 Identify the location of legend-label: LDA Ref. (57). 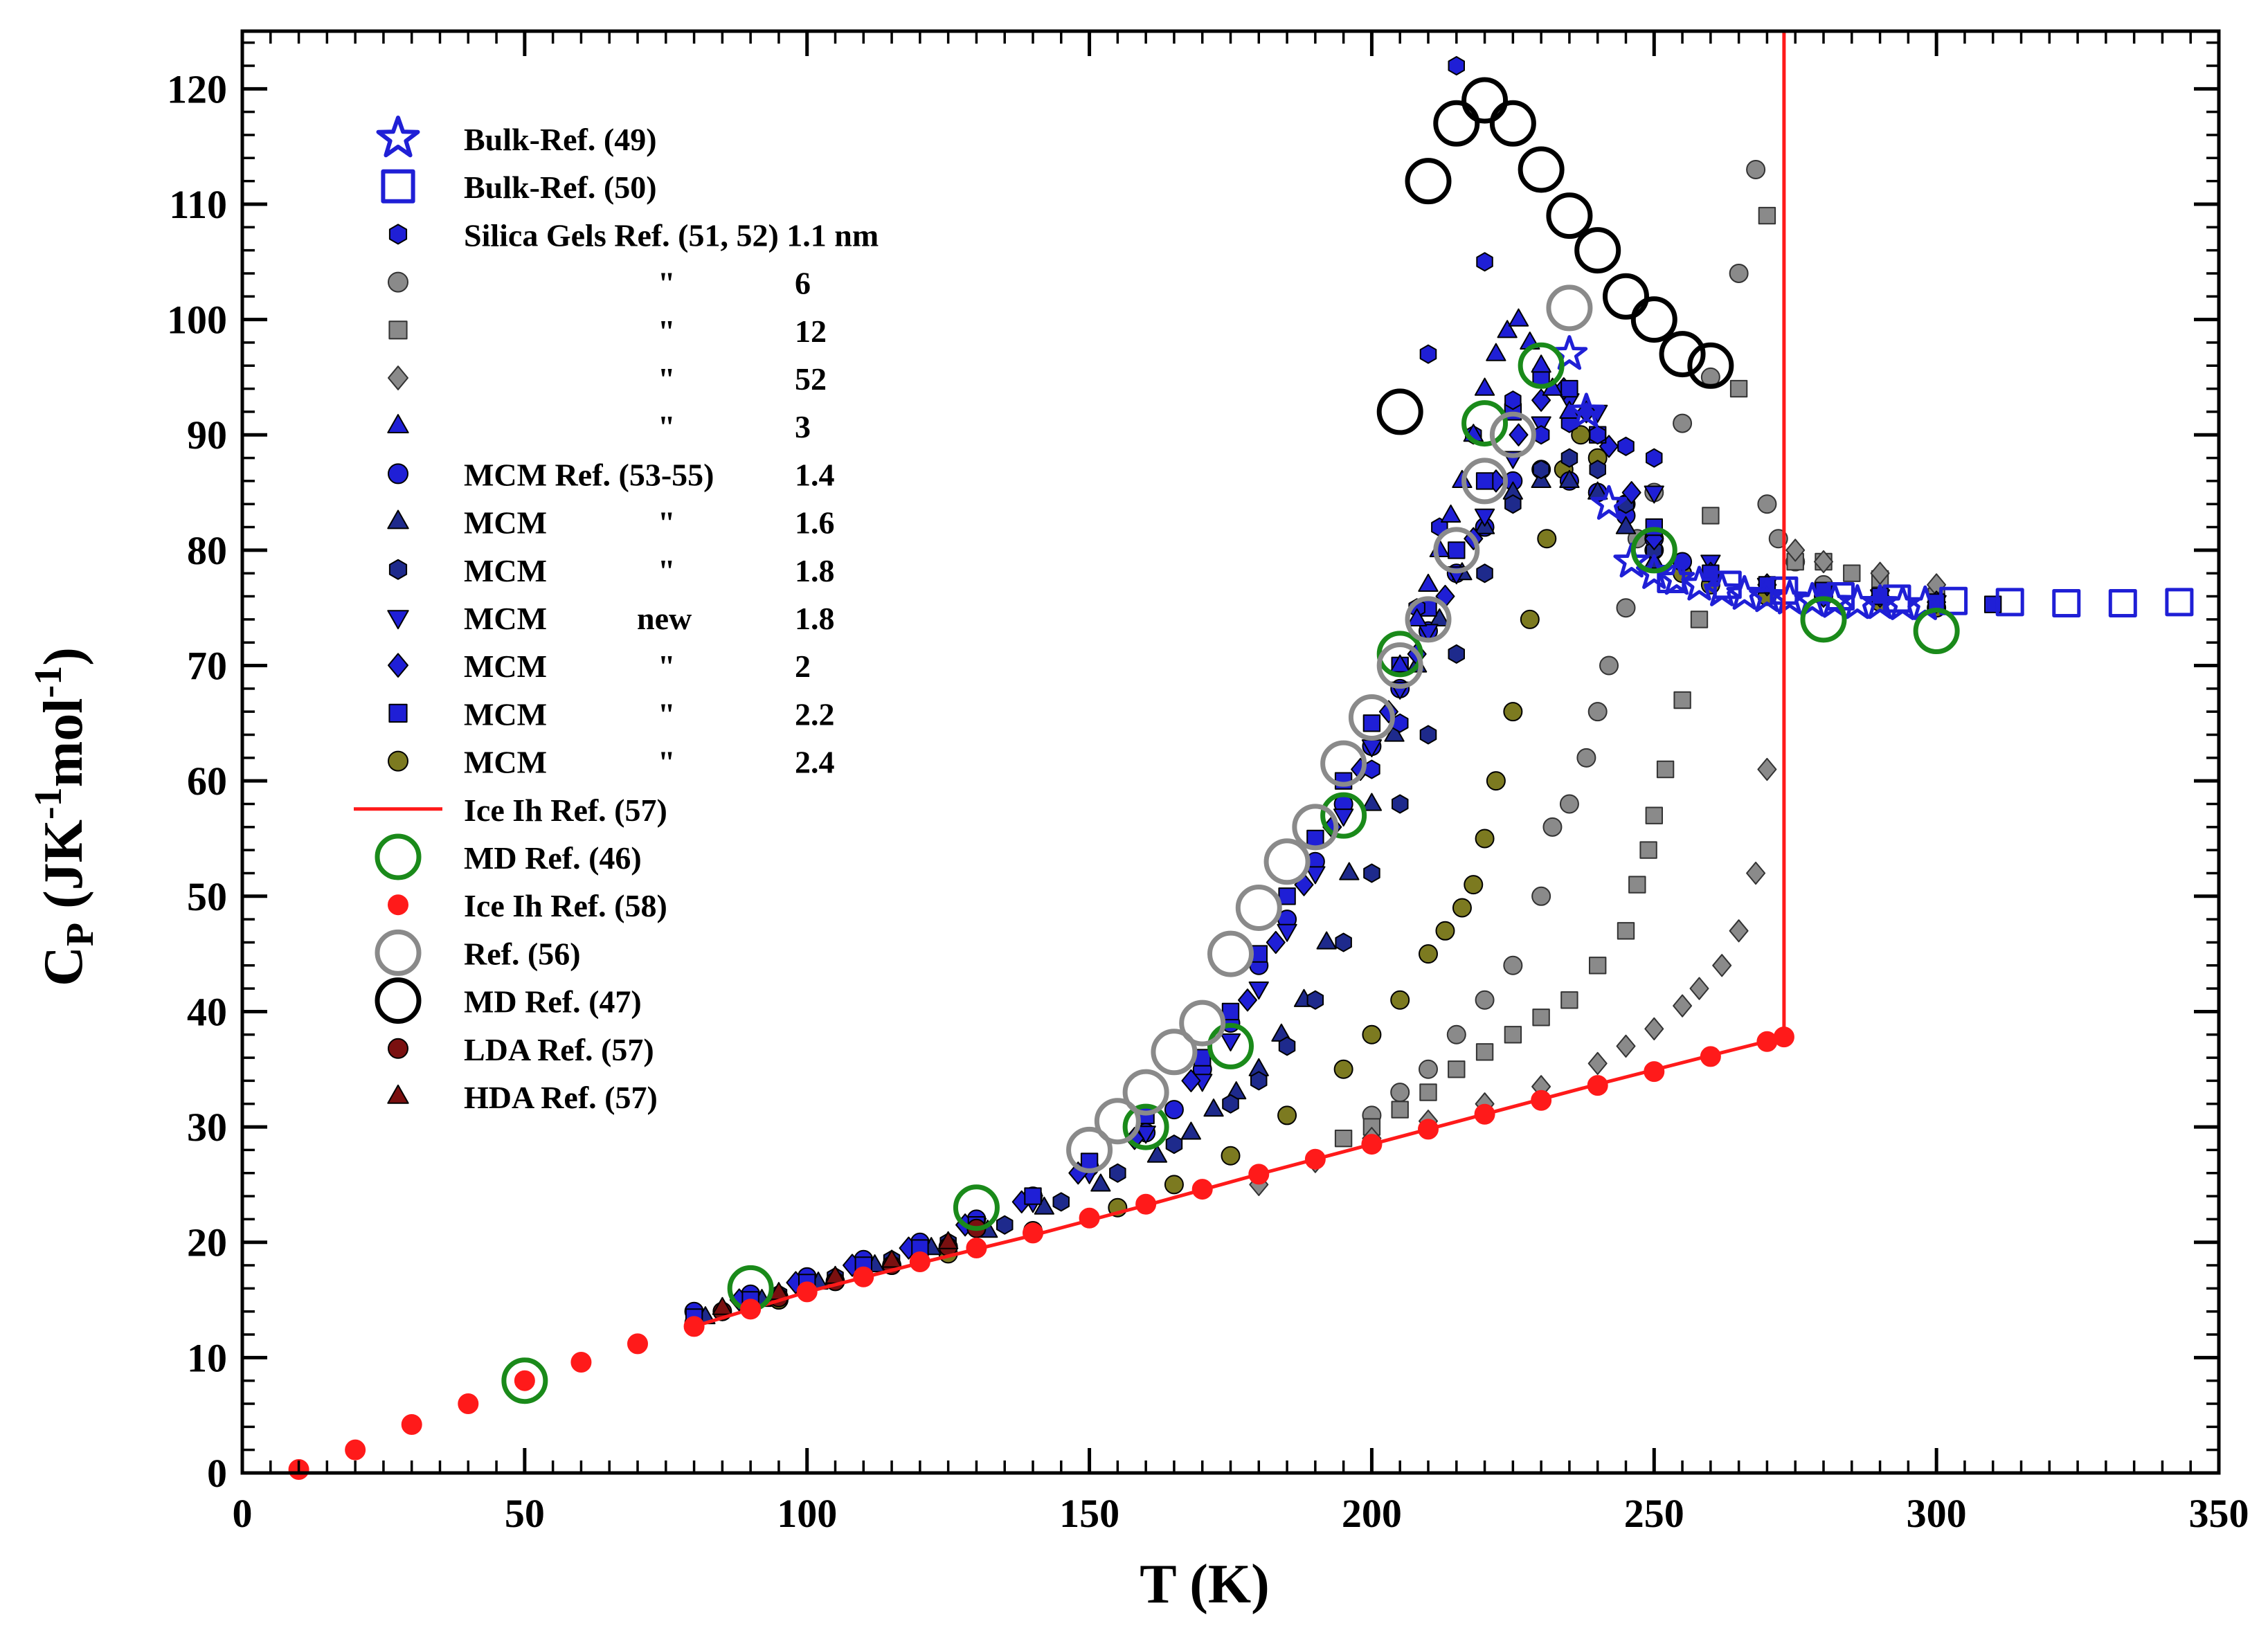
(559, 1049).